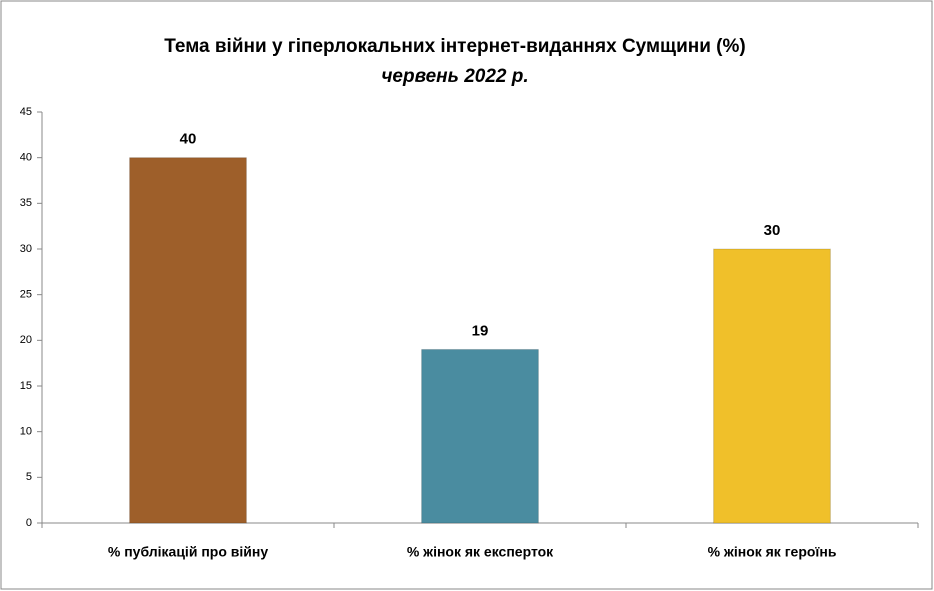  I want to click on y-tick-label: 15, so click(26, 386).